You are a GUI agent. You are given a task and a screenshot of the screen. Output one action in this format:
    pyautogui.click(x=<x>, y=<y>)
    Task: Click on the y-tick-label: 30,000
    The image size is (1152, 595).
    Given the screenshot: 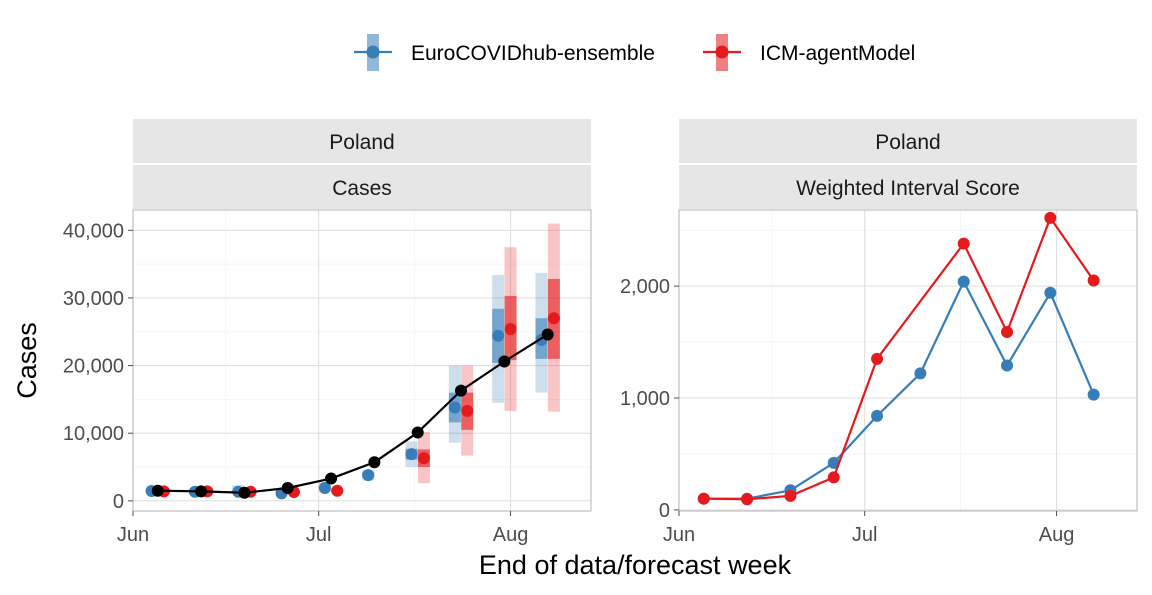 What is the action you would take?
    pyautogui.click(x=93, y=299)
    